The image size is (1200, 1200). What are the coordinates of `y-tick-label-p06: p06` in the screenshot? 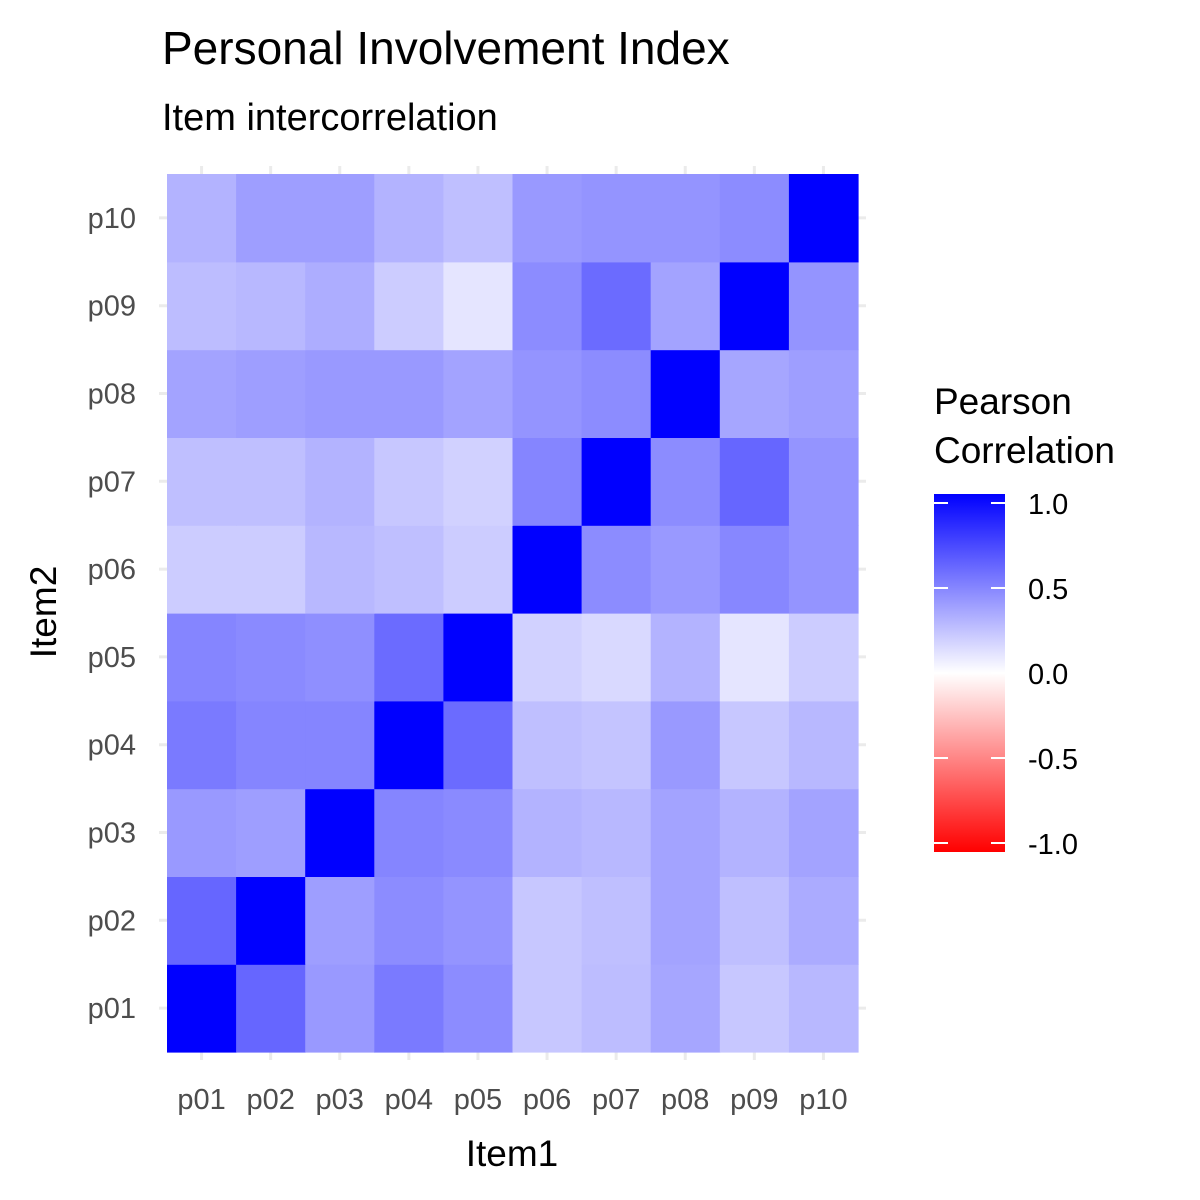 It's located at (112, 570).